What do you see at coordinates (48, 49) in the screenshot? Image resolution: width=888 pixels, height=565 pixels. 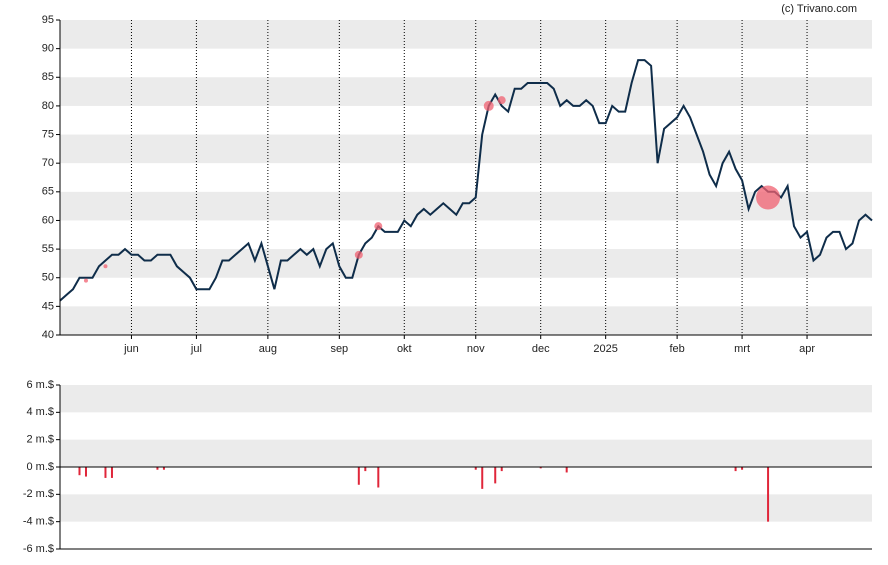 I see `y-tick-label: 90` at bounding box center [48, 49].